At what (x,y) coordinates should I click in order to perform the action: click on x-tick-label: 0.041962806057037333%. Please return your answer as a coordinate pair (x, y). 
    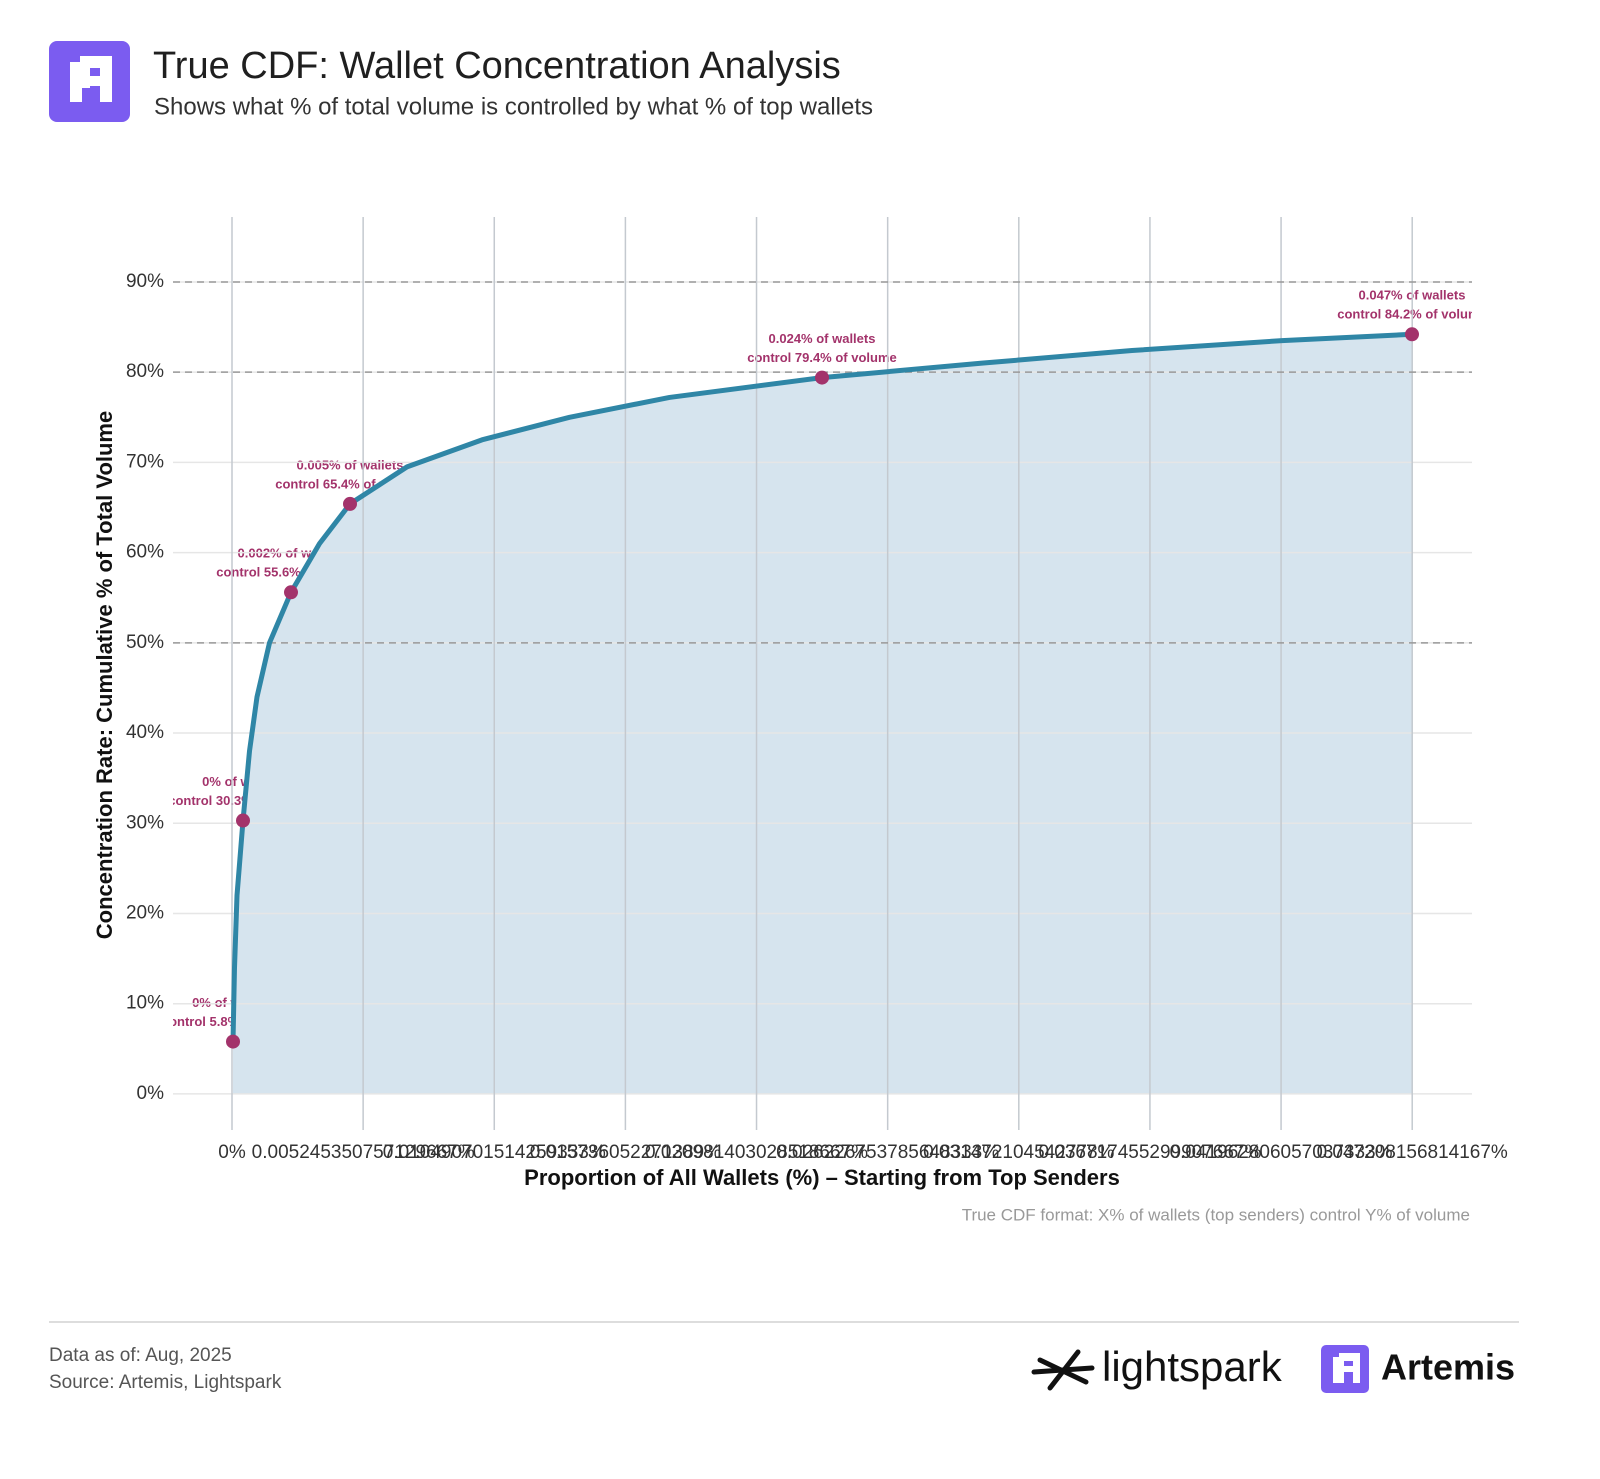
    Looking at the image, I should click on (1281, 1152).